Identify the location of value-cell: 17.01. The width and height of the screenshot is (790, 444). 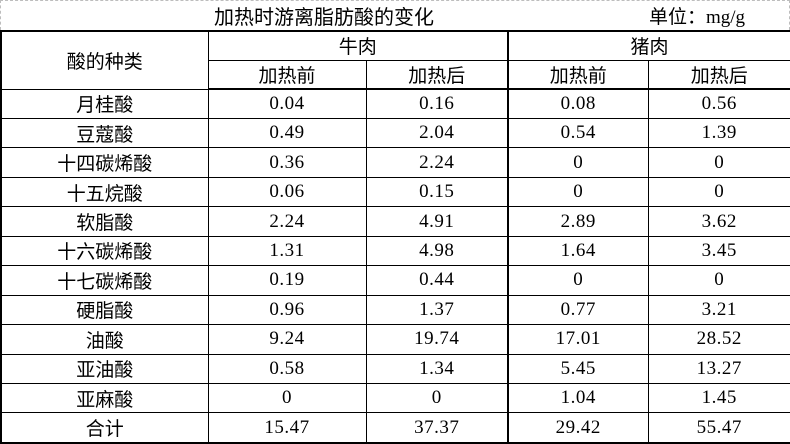
(578, 339).